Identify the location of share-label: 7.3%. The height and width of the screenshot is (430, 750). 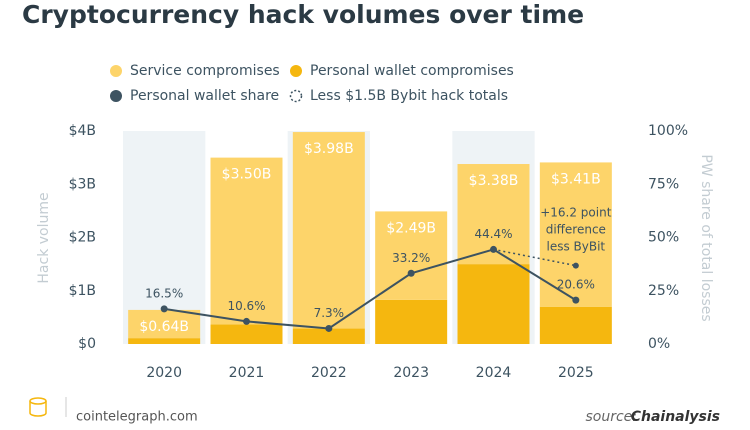
(329, 313).